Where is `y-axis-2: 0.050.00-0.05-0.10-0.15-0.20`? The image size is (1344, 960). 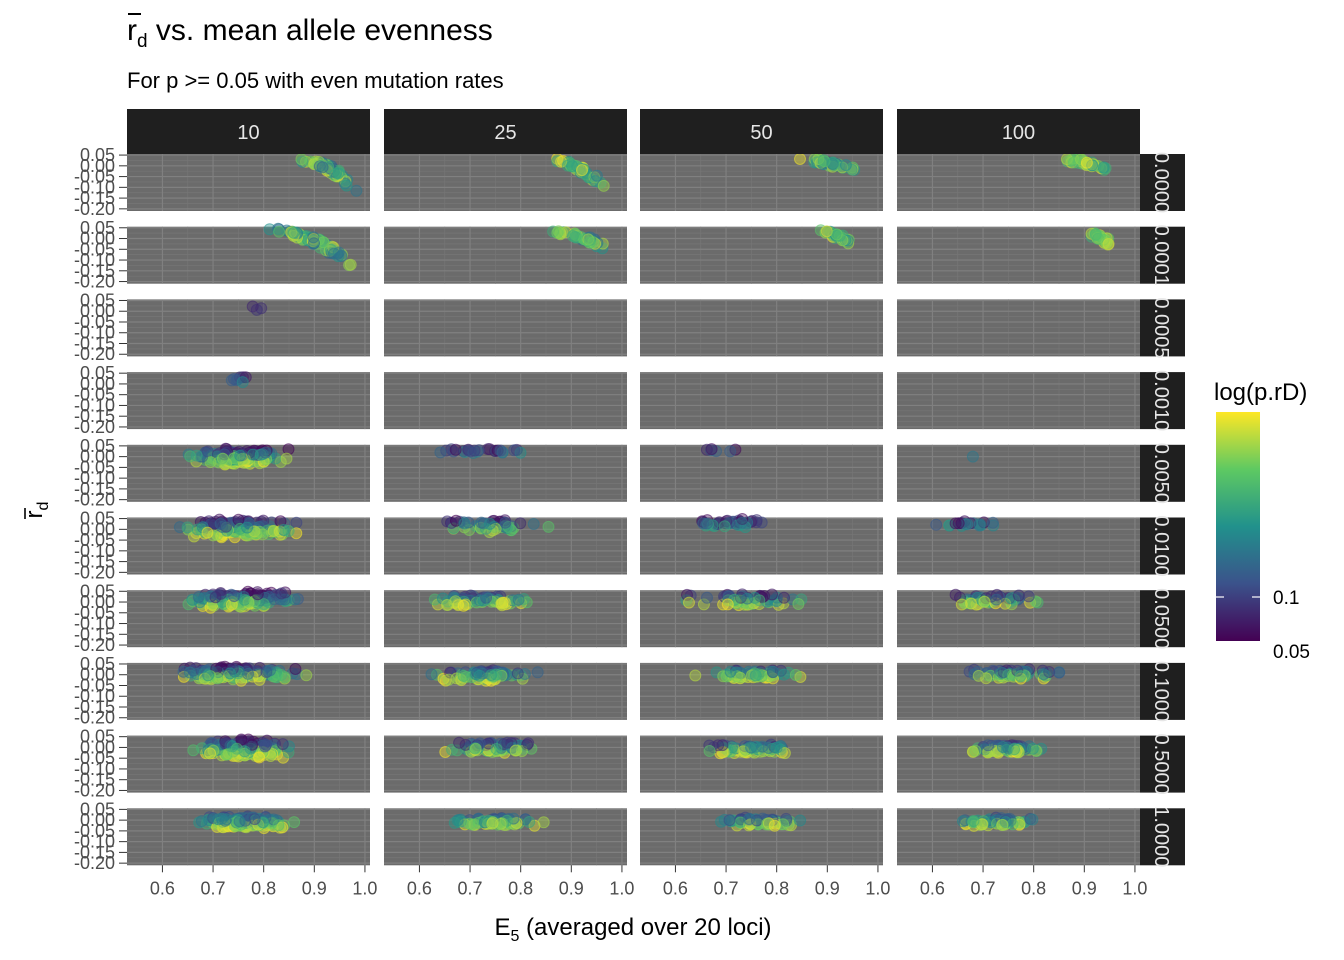 y-axis-2: 0.050.00-0.05-0.10-0.15-0.20 is located at coordinates (100, 327).